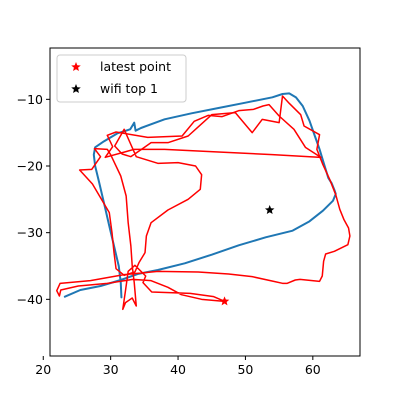 This screenshot has width=400, height=400. I want to click on legend-box, so click(121, 78).